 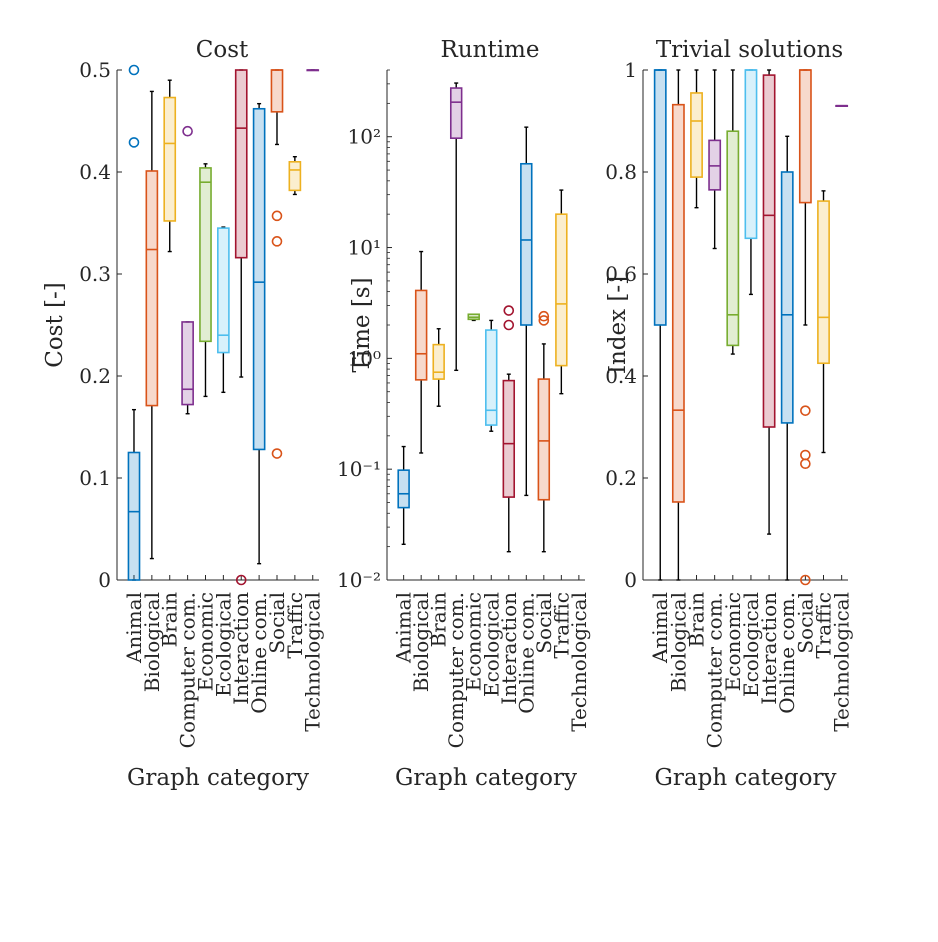 What do you see at coordinates (313, 70) in the screenshot?
I see `box-technological` at bounding box center [313, 70].